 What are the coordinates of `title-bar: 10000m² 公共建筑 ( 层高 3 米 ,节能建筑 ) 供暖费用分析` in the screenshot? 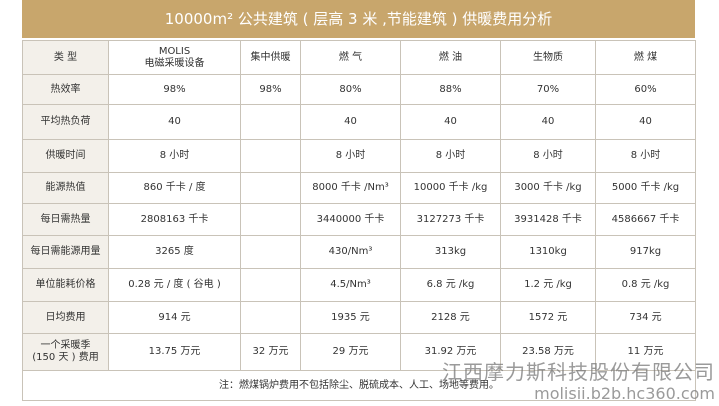 It's located at (358, 19).